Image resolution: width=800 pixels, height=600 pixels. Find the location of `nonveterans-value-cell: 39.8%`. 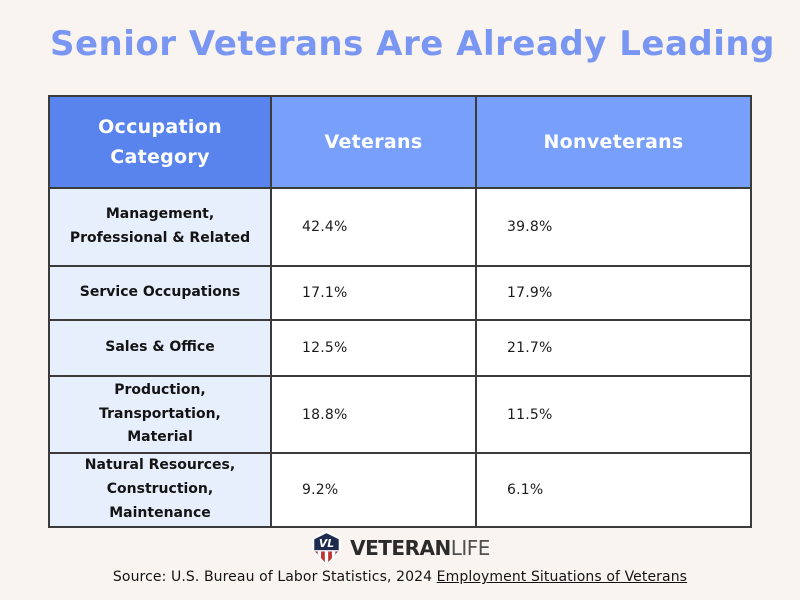

nonveterans-value-cell: 39.8% is located at coordinates (613, 227).